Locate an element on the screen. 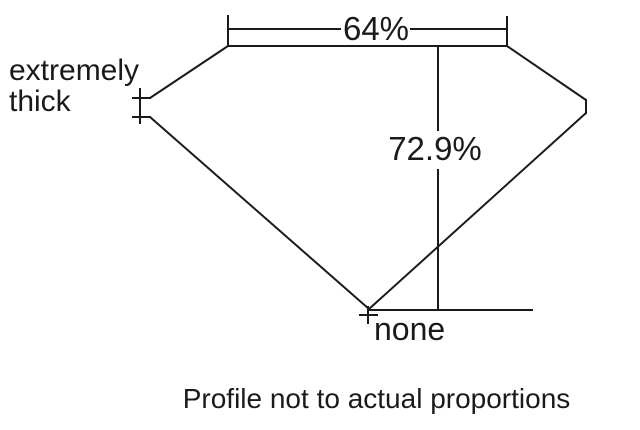 The width and height of the screenshot is (640, 430). total-depth-value: 72.9% is located at coordinates (435, 148).